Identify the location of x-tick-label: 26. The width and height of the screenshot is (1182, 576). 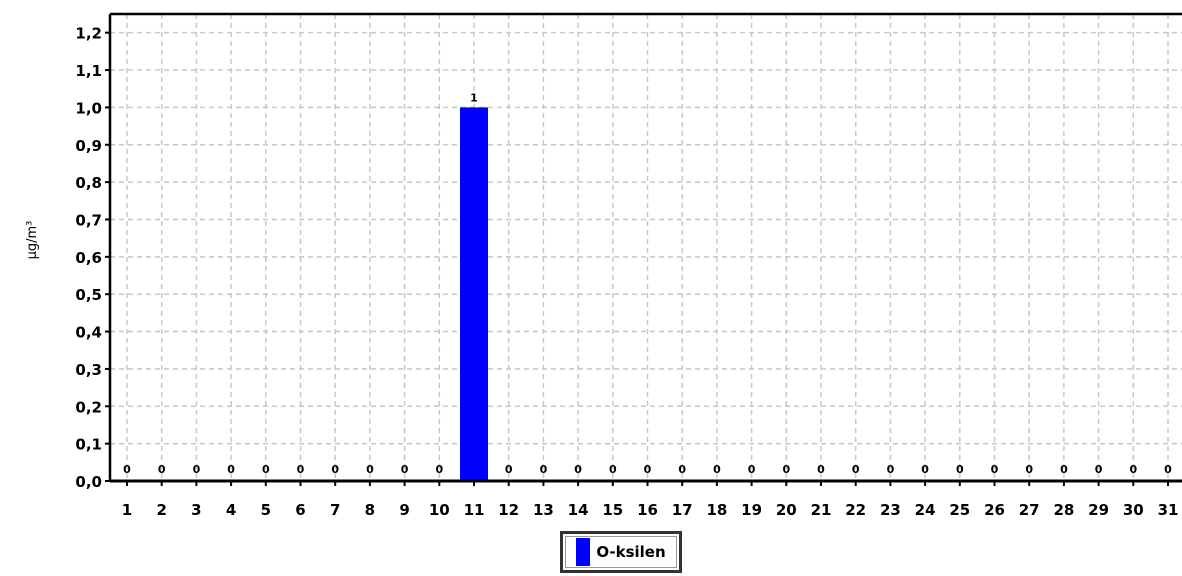
(994, 510).